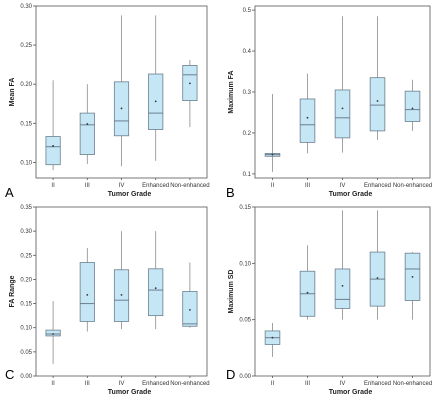  Describe the element at coordinates (9, 374) in the screenshot. I see `panel-letter: C` at that location.